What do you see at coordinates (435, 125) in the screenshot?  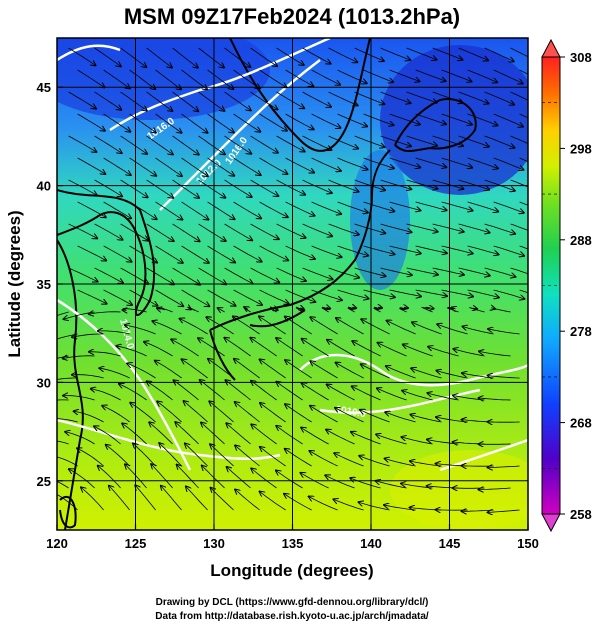 I see `coastline-hokkaido` at bounding box center [435, 125].